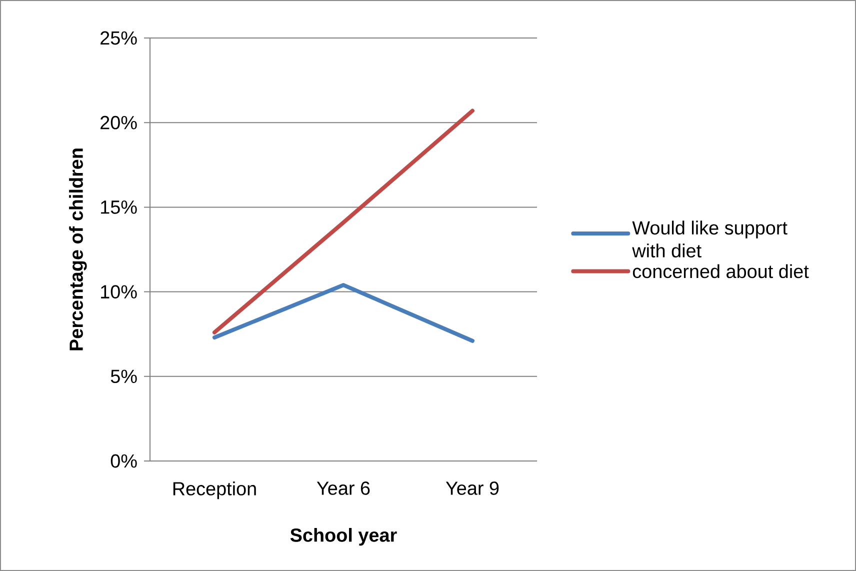 The height and width of the screenshot is (571, 856). What do you see at coordinates (118, 38) in the screenshot?
I see `y-tick-label: 25%` at bounding box center [118, 38].